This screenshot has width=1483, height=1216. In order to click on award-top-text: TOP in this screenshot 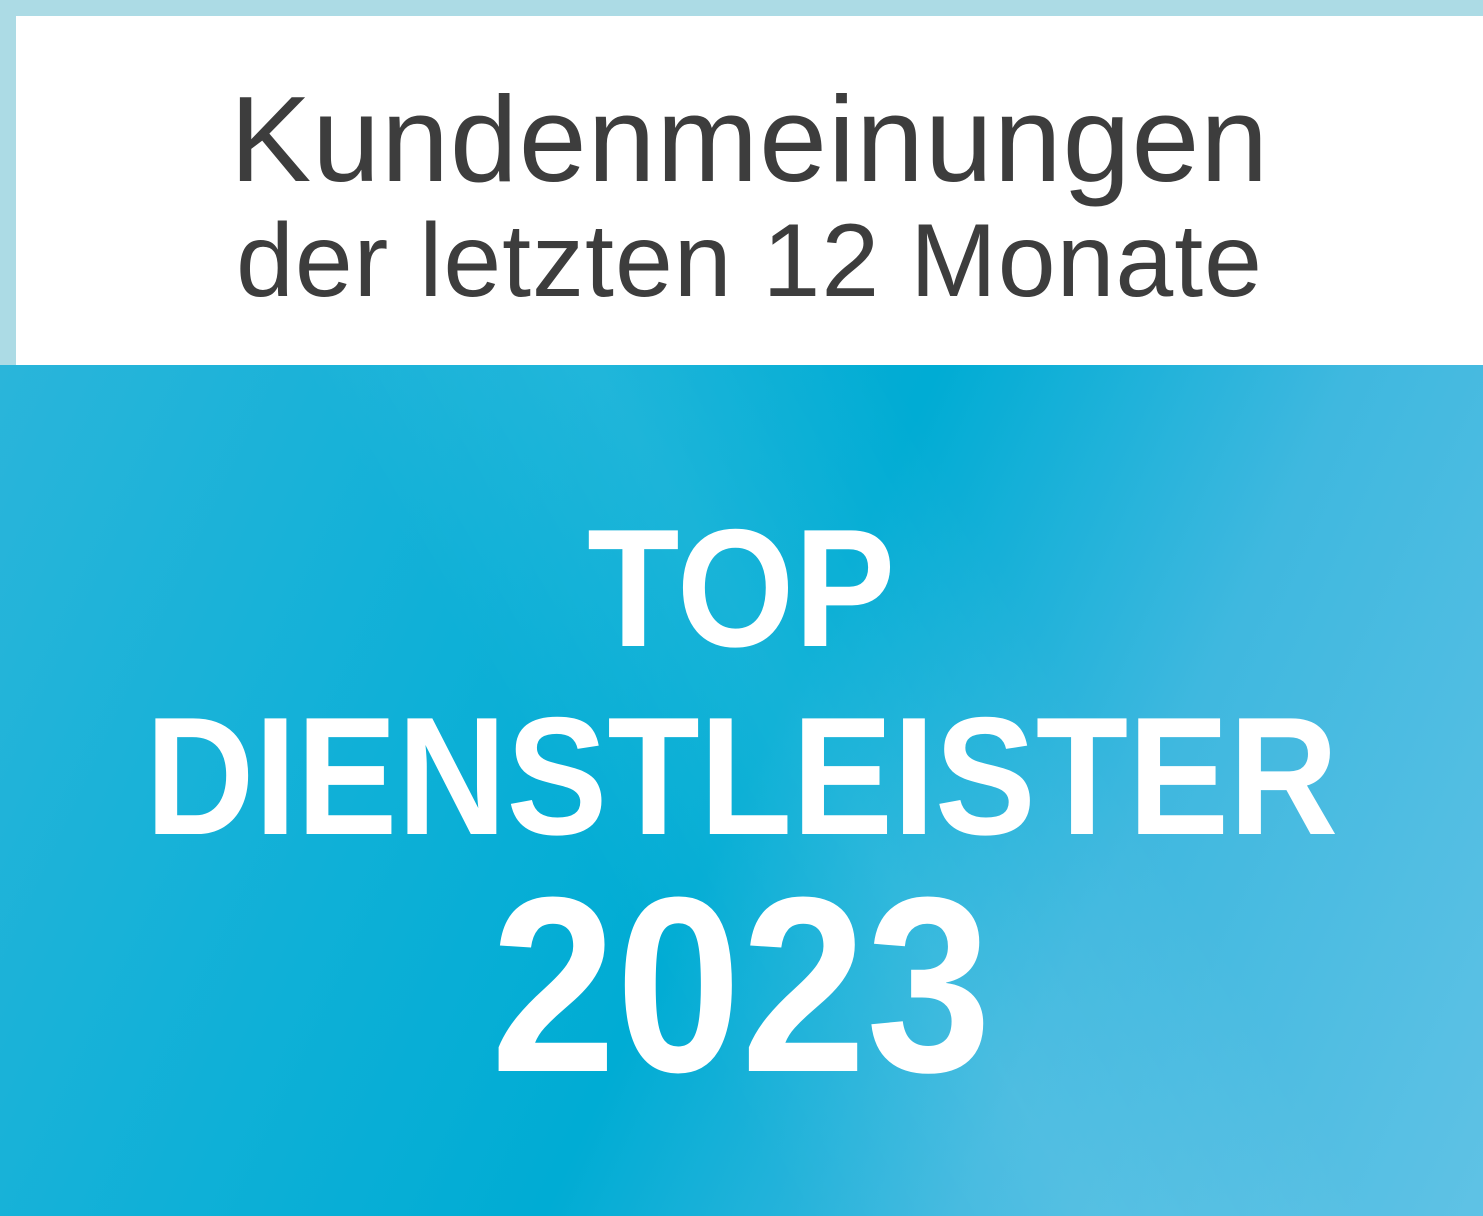, I will do `click(741, 588)`.